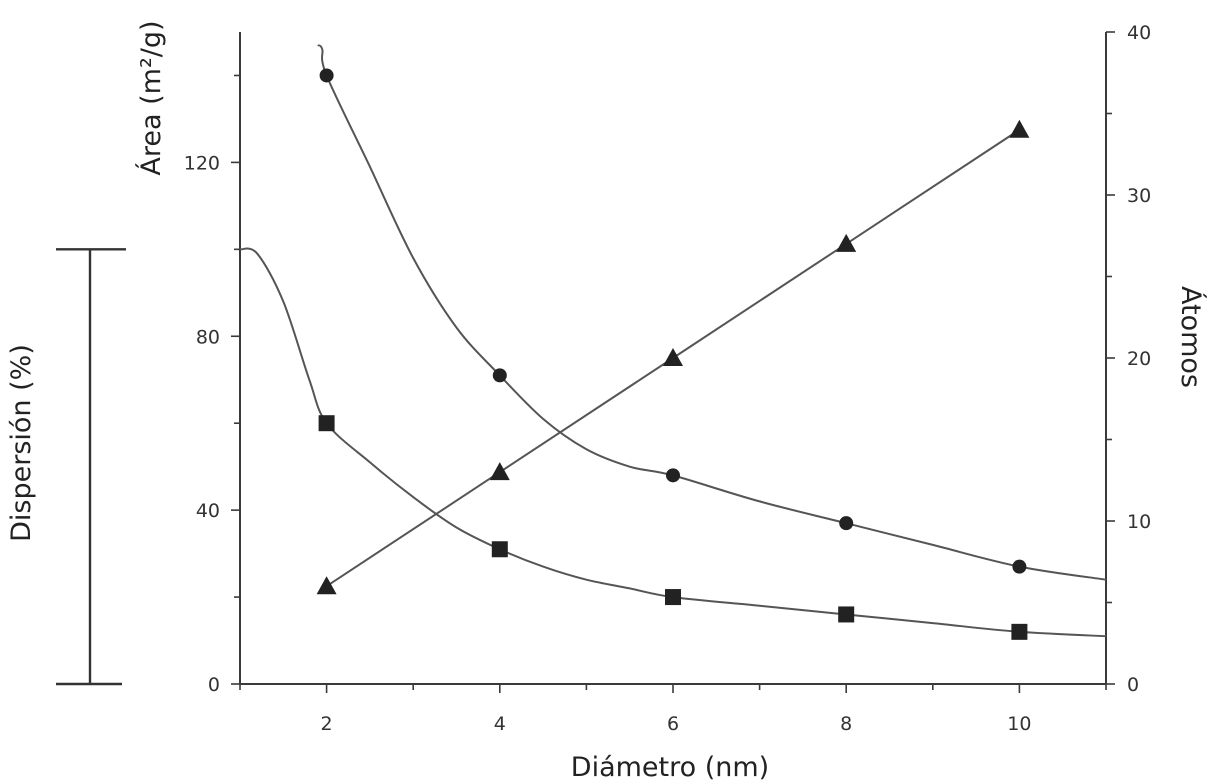 This screenshot has width=1216, height=783. Describe the element at coordinates (1191, 337) in the screenshot. I see `y-axis-right-title: Átomos` at that location.